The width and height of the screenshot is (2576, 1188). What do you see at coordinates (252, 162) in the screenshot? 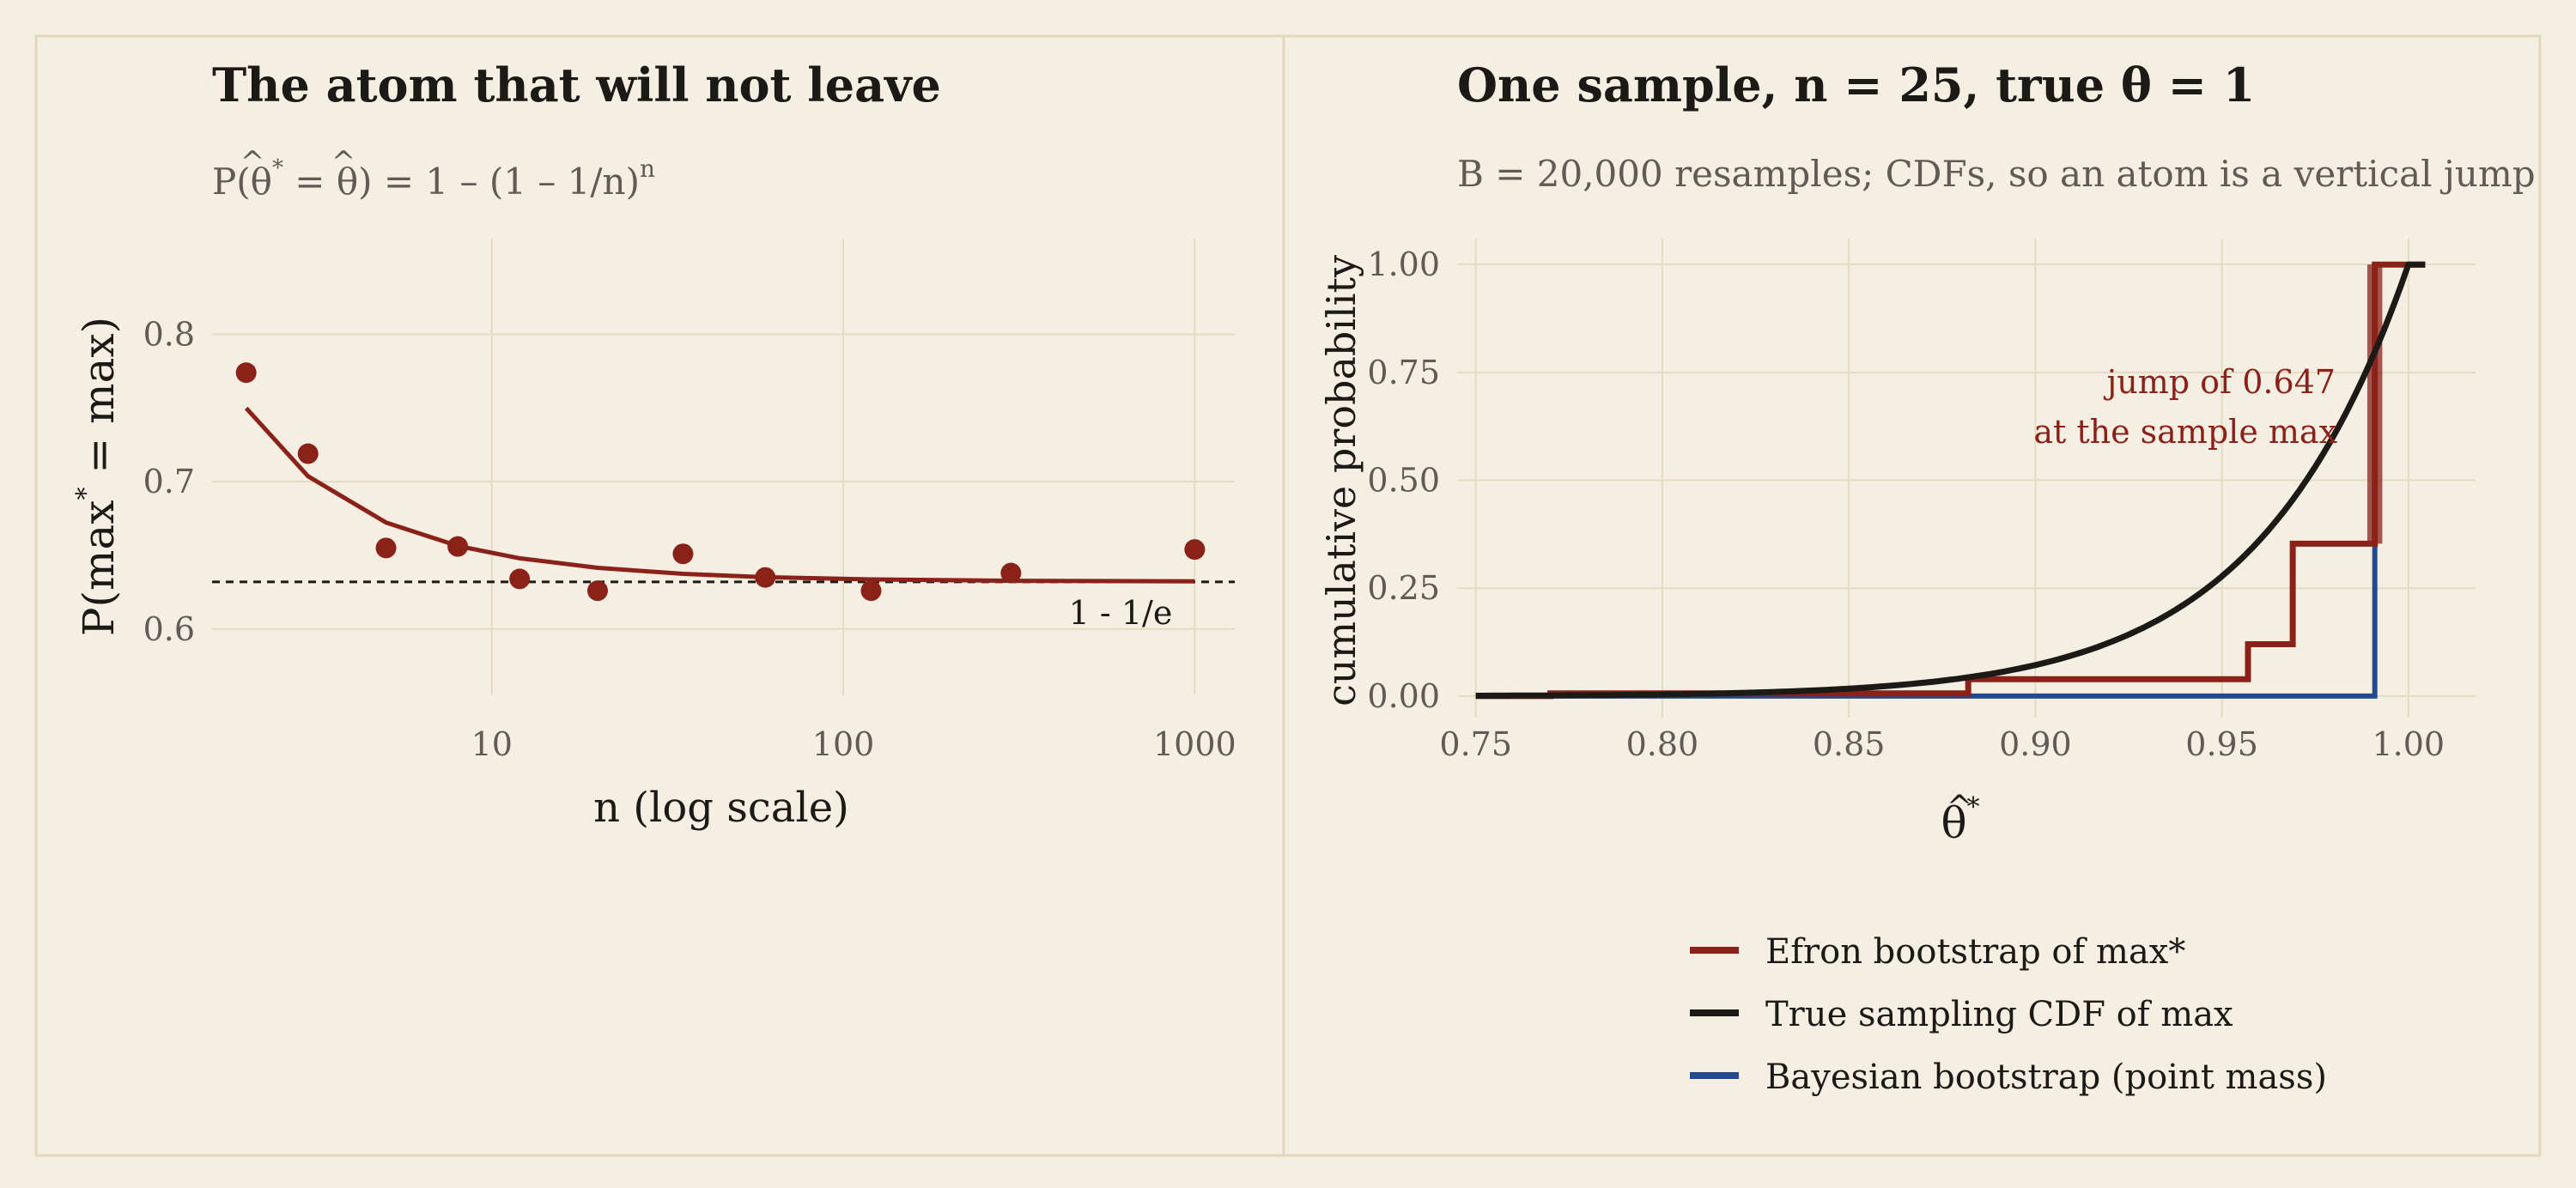
I see `left-subtitle-hat-1: ^` at bounding box center [252, 162].